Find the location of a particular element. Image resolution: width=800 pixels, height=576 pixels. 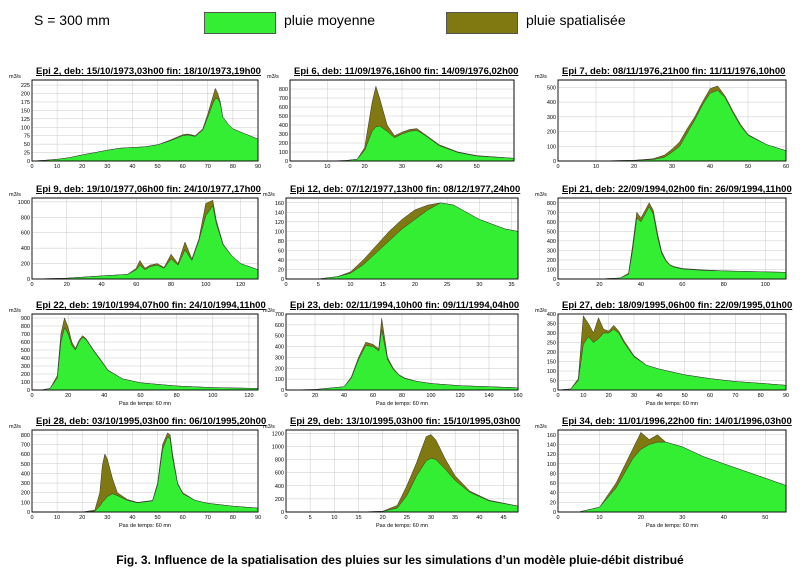

y-tick-label: 150 is located at coordinates (25, 111).